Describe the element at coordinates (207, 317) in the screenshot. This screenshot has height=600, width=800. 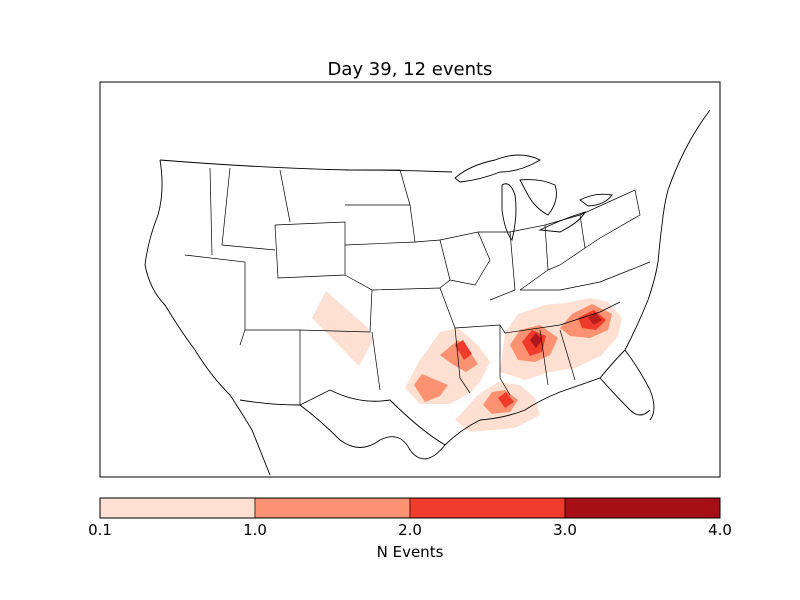
I see `west-coast` at that location.